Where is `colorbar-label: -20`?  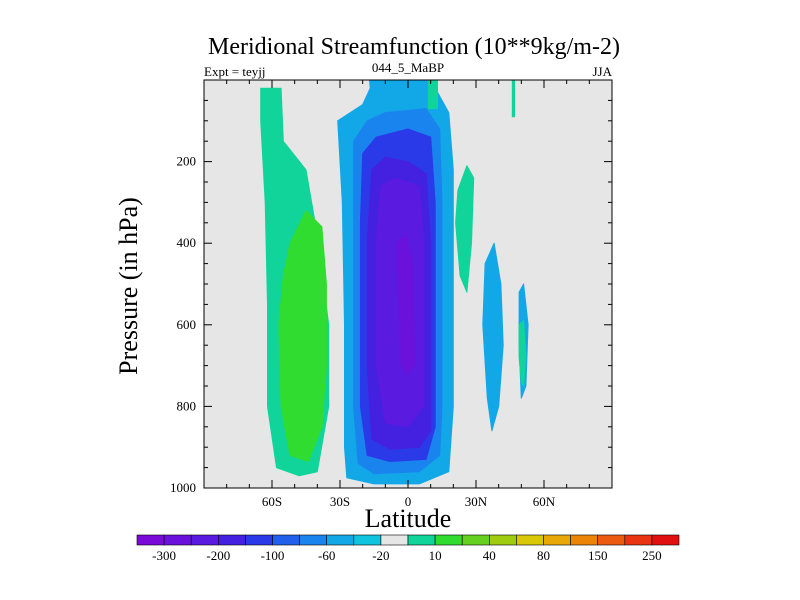 colorbar-label: -20 is located at coordinates (380, 555).